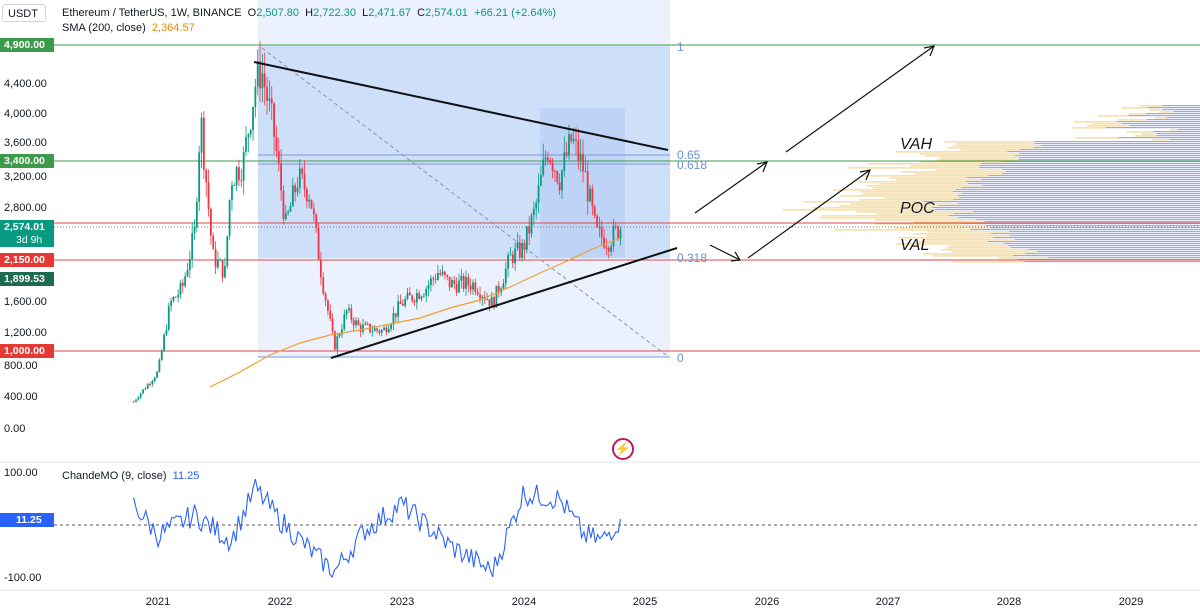 The height and width of the screenshot is (611, 1200). I want to click on price-badge-2150: 2,150.00, so click(27, 260).